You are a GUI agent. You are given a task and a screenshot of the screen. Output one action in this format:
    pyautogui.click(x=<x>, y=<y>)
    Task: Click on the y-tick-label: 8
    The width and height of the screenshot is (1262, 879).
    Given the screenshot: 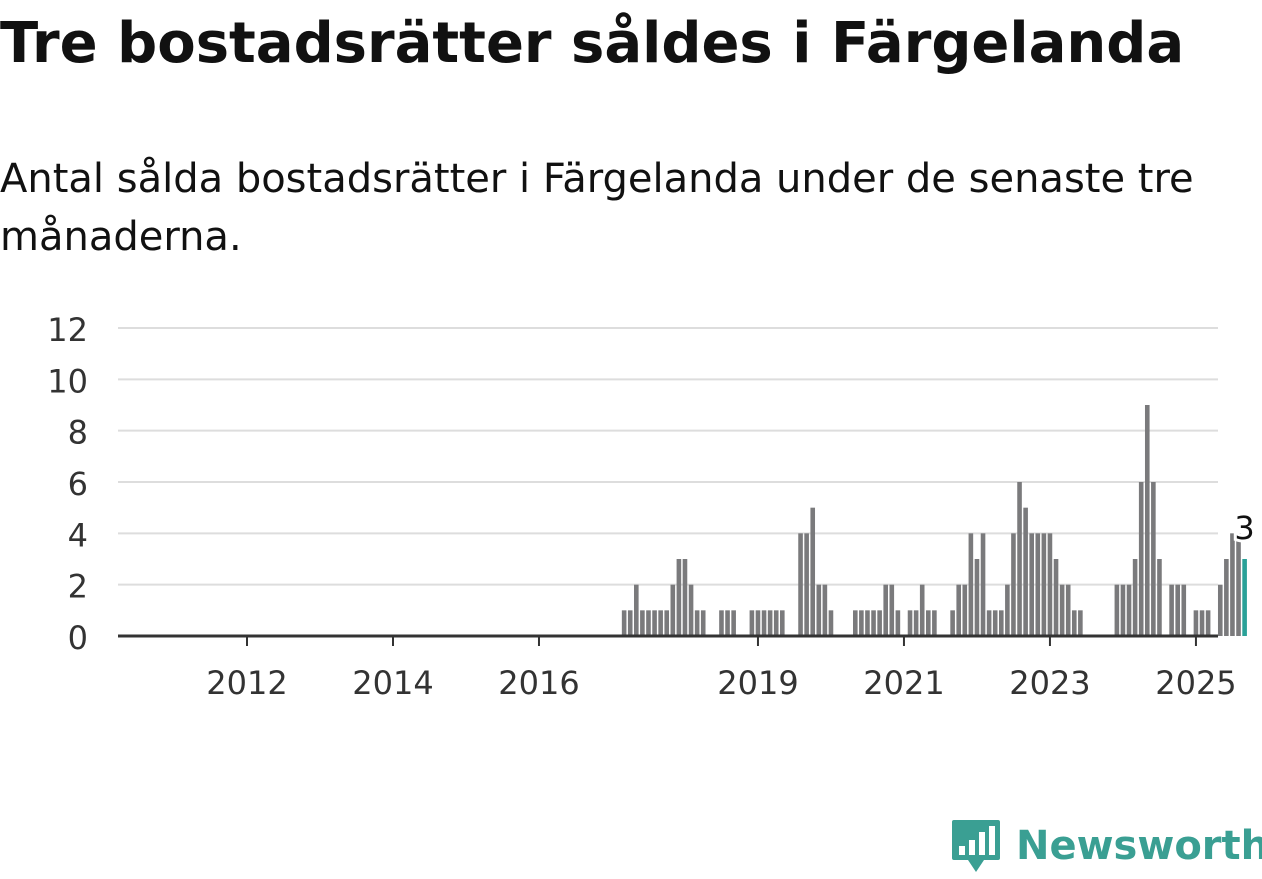 What is the action you would take?
    pyautogui.click(x=78, y=433)
    